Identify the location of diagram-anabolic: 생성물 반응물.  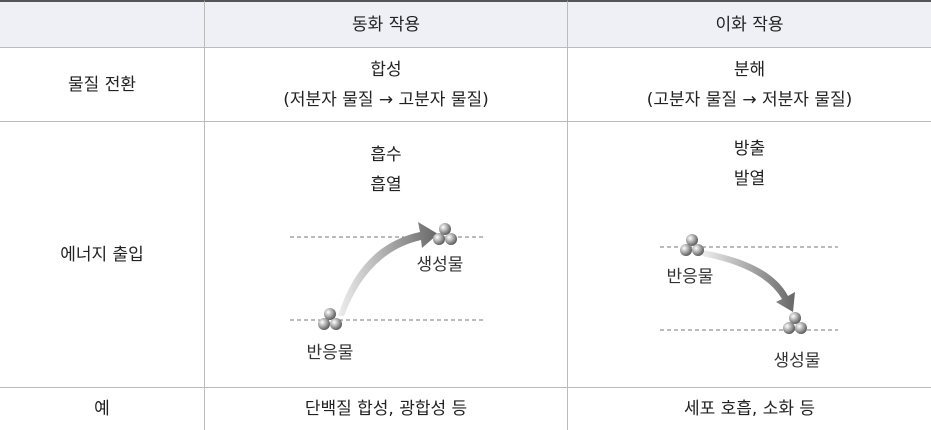
(386, 292).